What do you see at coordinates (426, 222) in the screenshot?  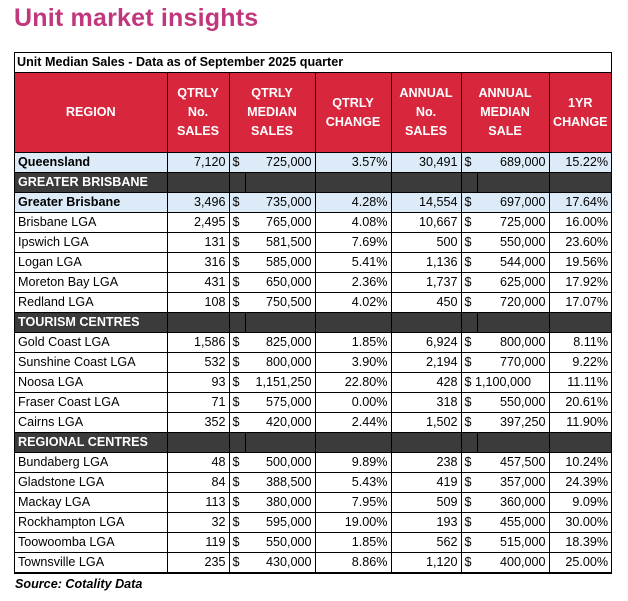 I see `annual-sales-cell: 10,667` at bounding box center [426, 222].